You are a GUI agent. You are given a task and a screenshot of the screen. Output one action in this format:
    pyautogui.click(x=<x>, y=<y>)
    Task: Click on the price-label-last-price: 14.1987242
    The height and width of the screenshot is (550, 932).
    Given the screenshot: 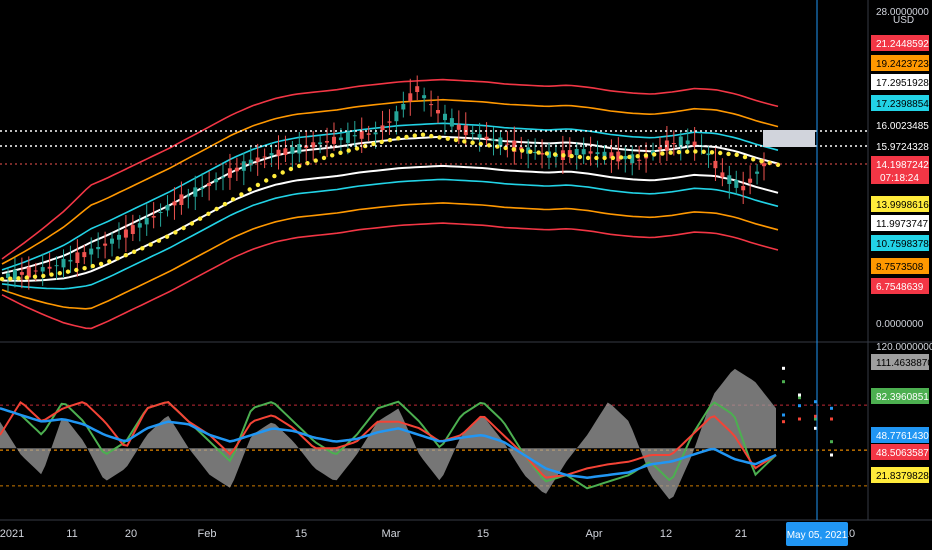 What is the action you would take?
    pyautogui.click(x=902, y=165)
    